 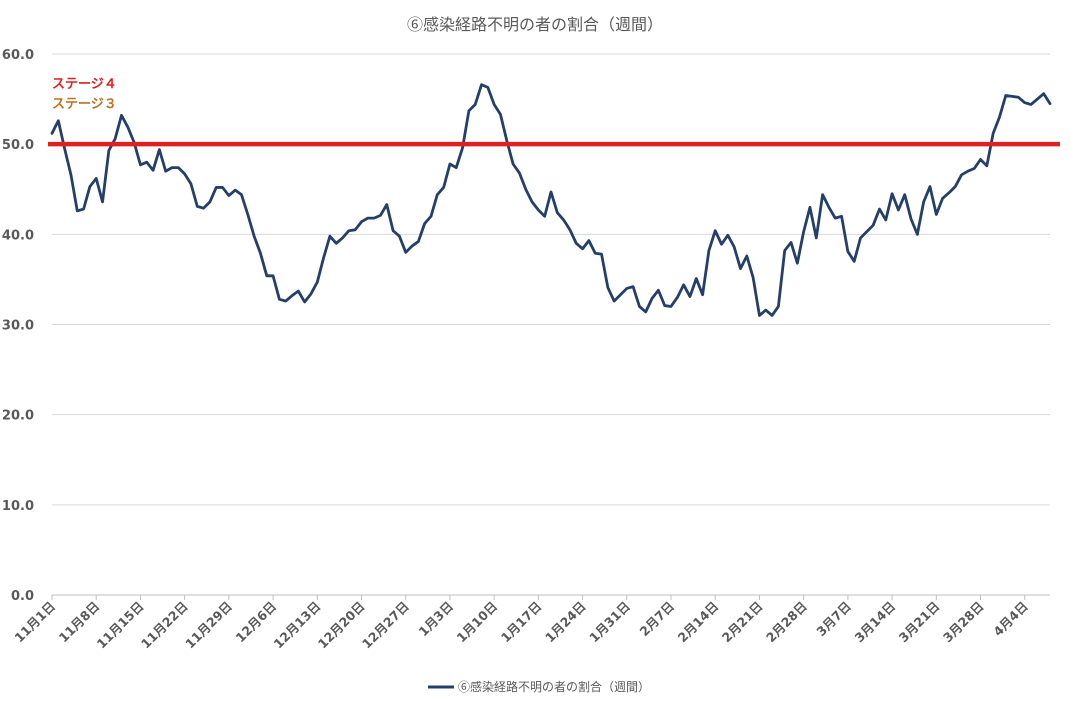 I want to click on y-tick-label: 10.0, so click(x=18, y=506).